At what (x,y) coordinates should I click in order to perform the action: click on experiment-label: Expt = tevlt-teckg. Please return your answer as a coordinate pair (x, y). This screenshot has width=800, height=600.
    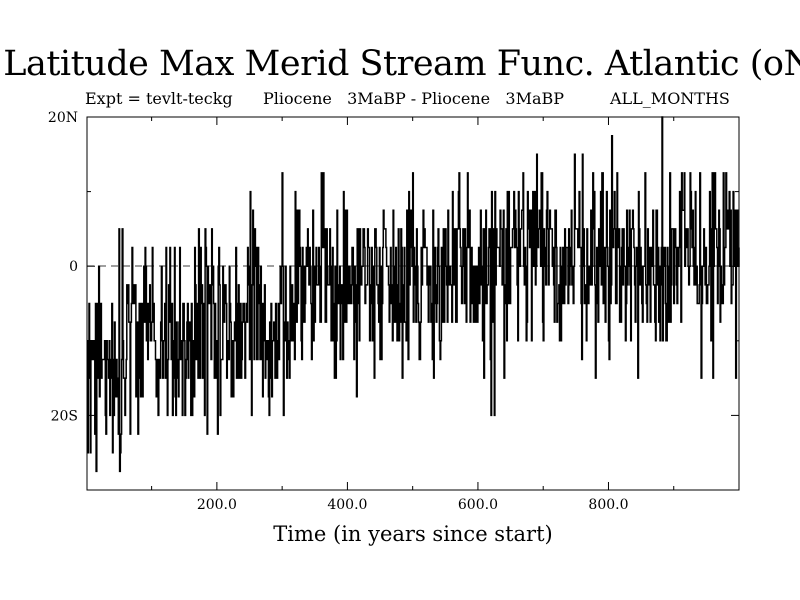
    Looking at the image, I should click on (159, 98).